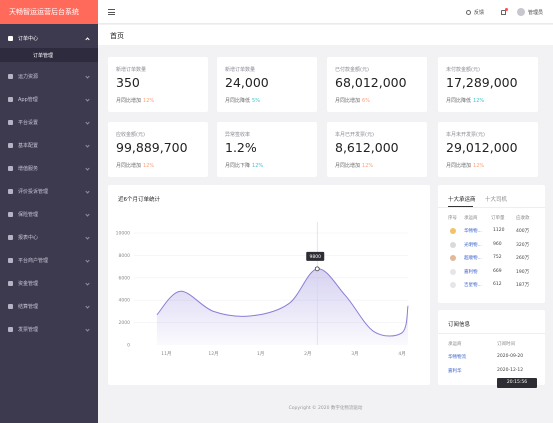 Image resolution: width=553 pixels, height=423 pixels. I want to click on sidebar-item: 发票管理, so click(49, 329).